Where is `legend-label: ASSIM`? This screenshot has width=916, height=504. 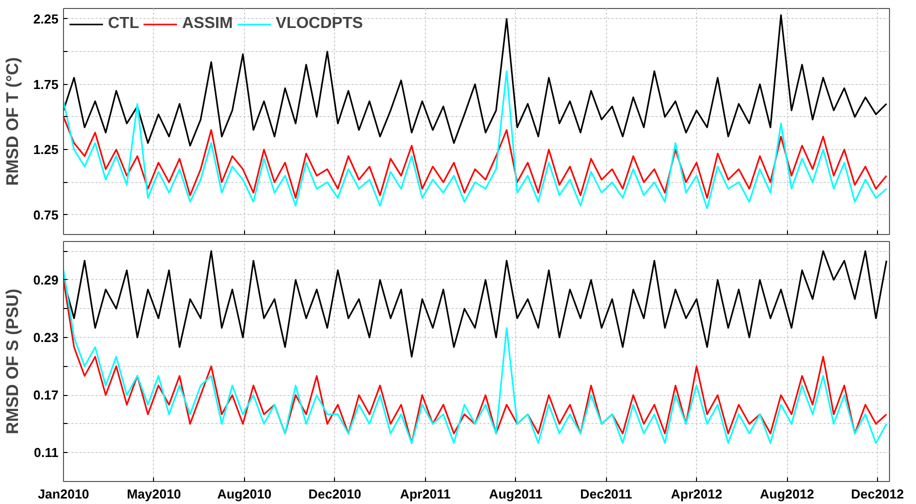
legend-label: ASSIM is located at coordinates (207, 24).